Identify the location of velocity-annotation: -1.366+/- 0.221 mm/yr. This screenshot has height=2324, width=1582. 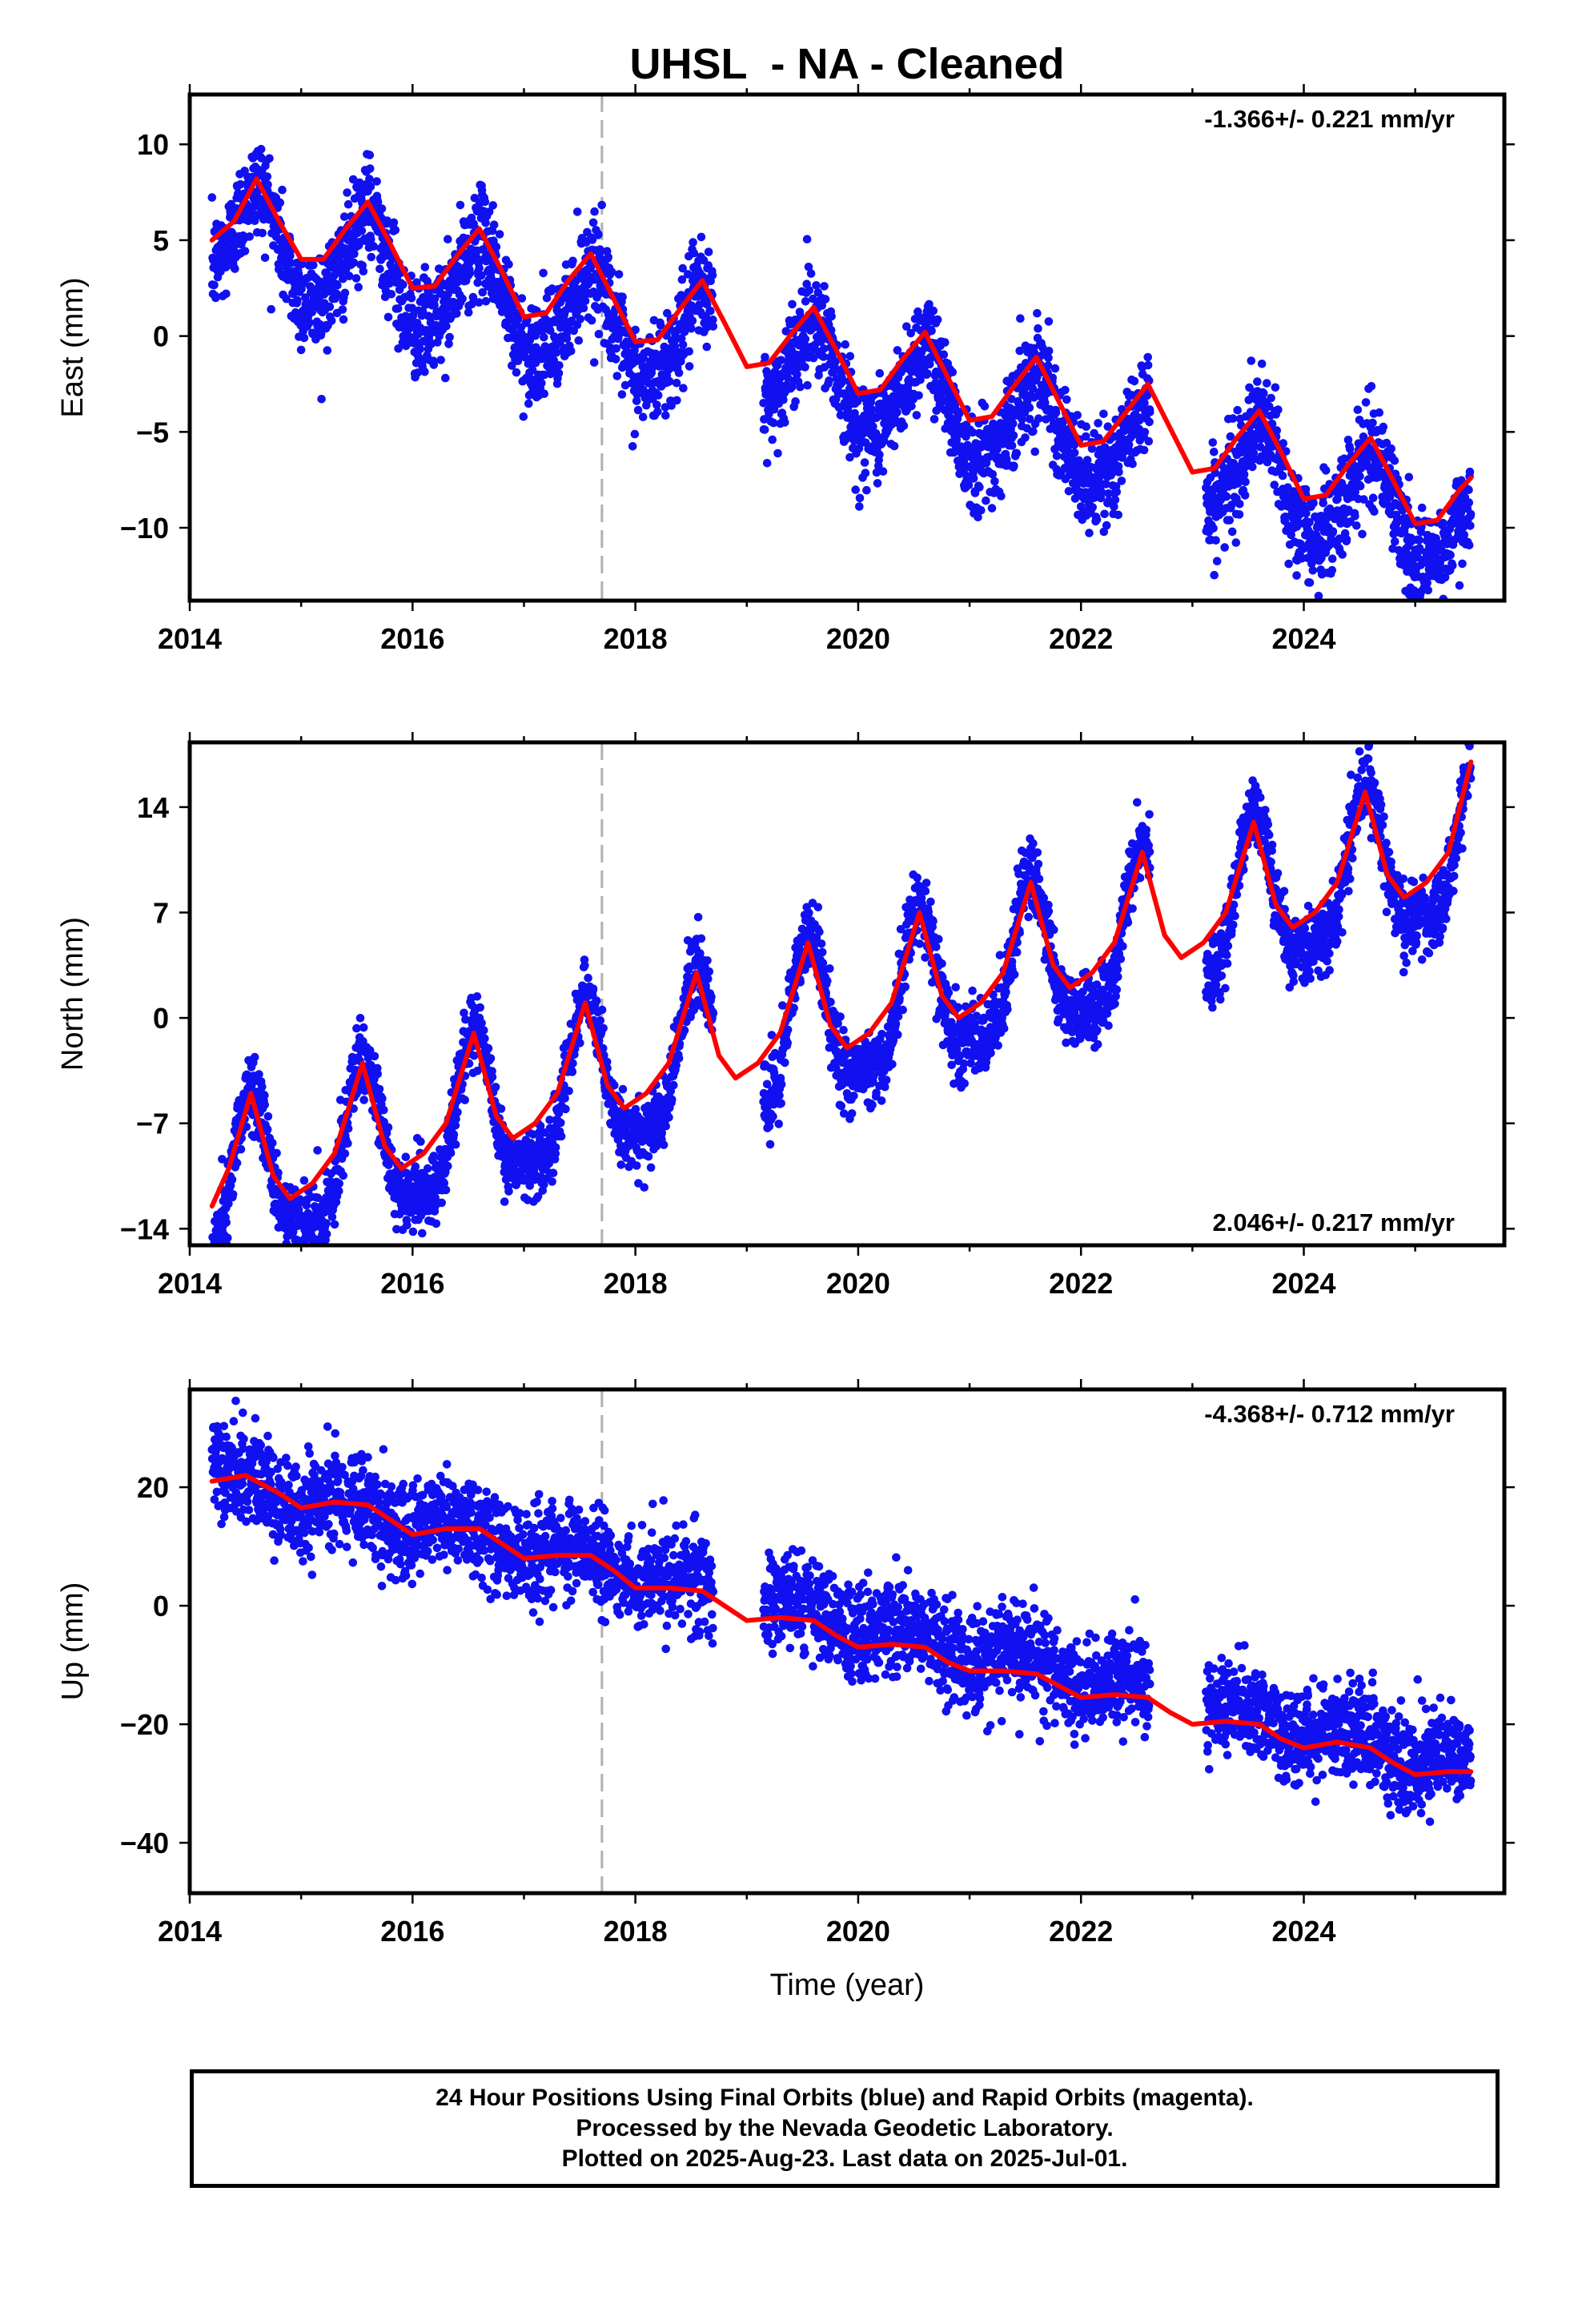
(1329, 119).